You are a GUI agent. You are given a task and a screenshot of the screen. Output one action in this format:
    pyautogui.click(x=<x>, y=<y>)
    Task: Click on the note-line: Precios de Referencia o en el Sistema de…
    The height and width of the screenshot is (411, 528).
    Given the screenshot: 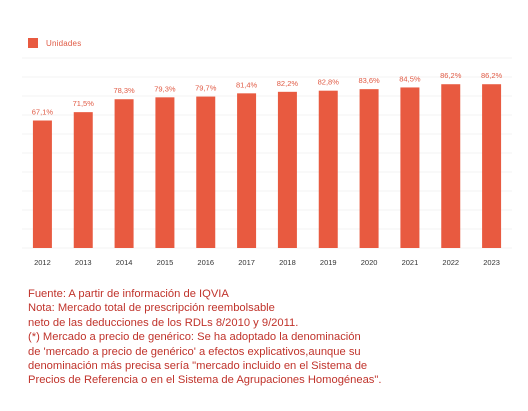 What is the action you would take?
    pyautogui.click(x=205, y=380)
    